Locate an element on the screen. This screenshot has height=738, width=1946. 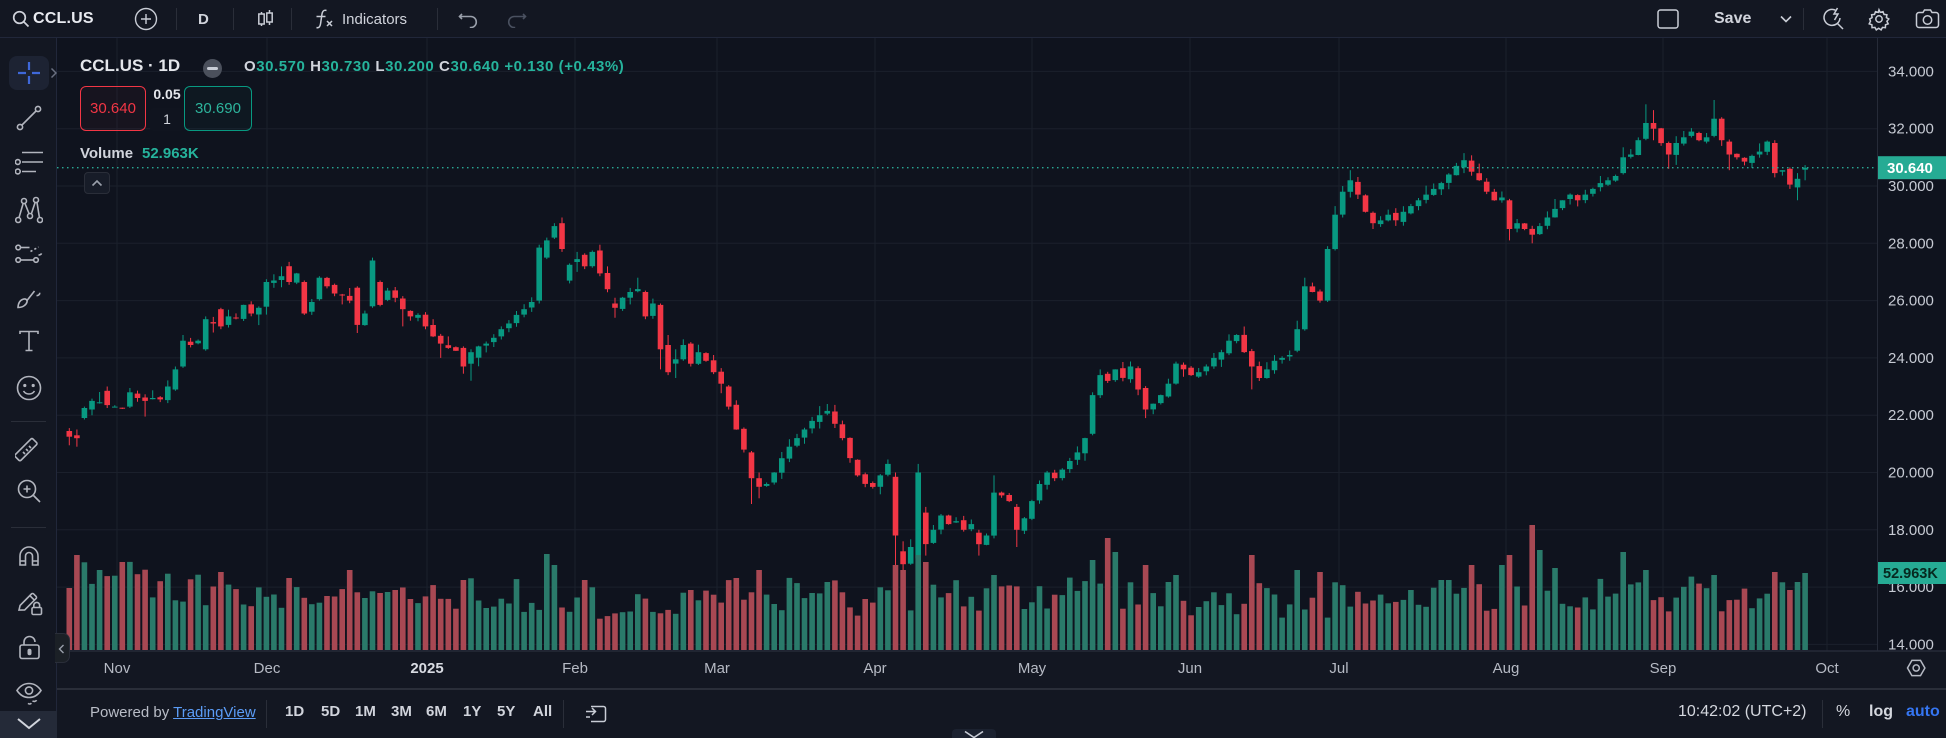
svg-text: 18.000 is located at coordinates (1911, 530).